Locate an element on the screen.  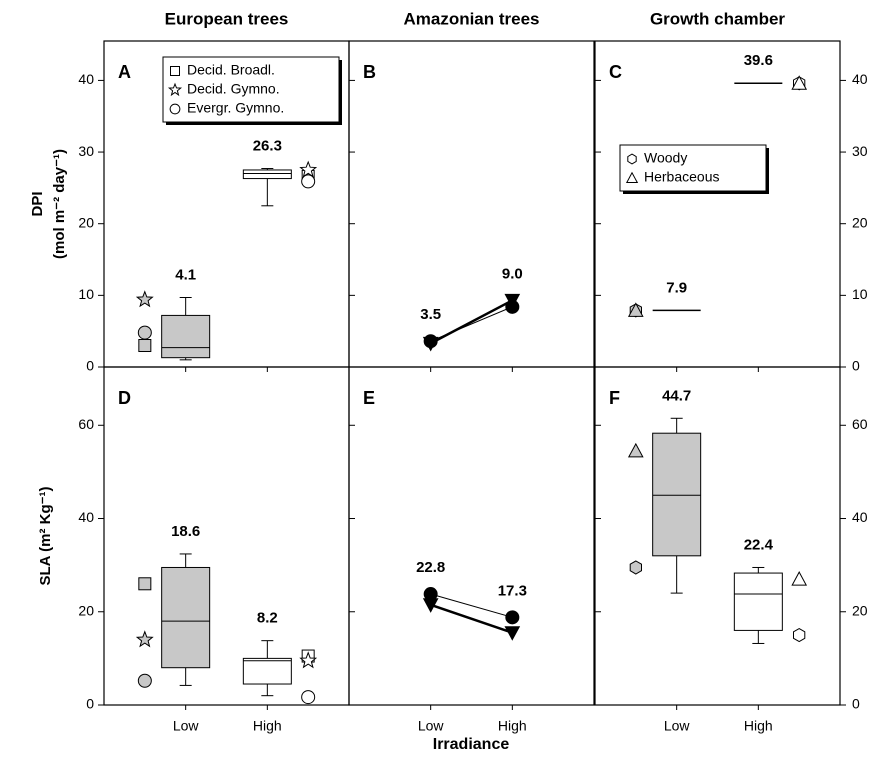
legend-label: Woody is located at coordinates (665, 158).